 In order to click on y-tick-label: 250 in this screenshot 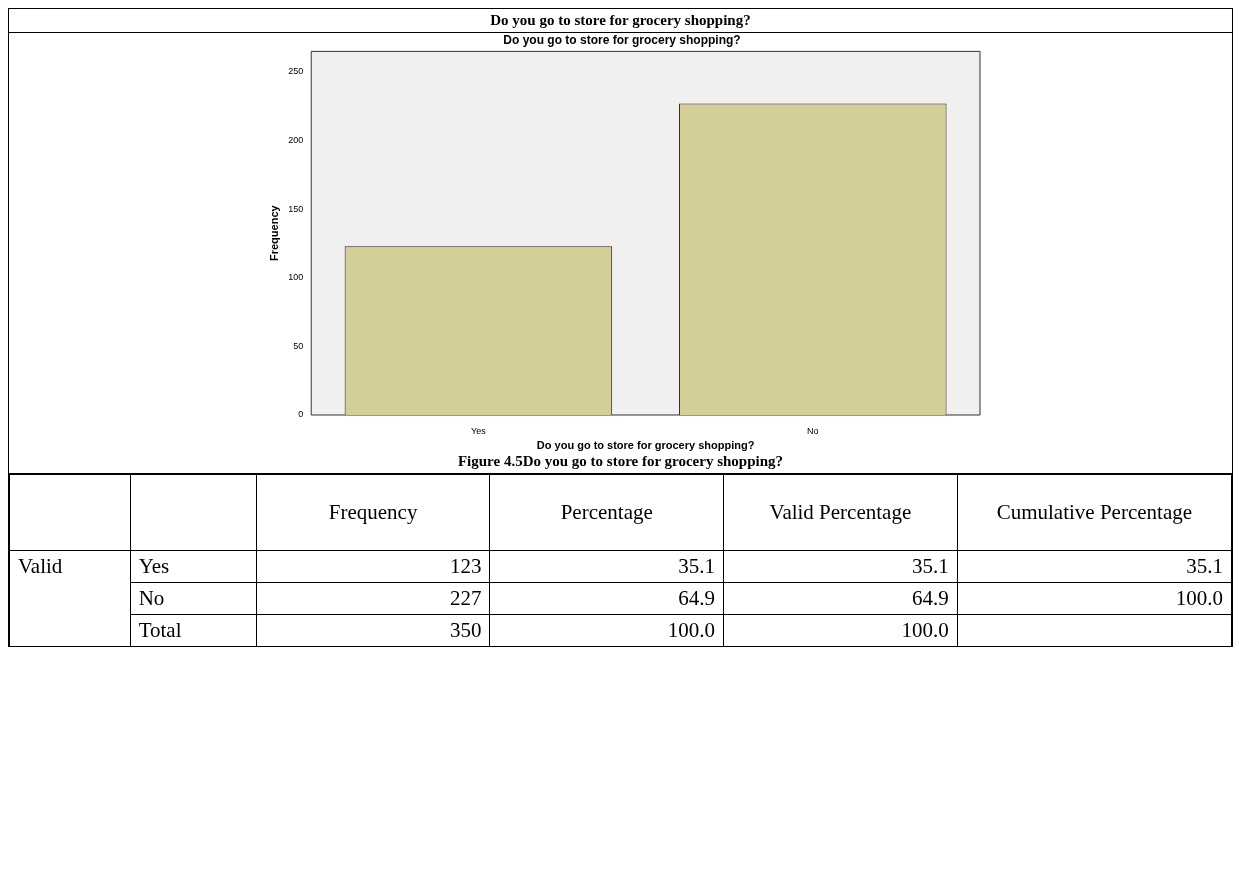, I will do `click(296, 71)`.